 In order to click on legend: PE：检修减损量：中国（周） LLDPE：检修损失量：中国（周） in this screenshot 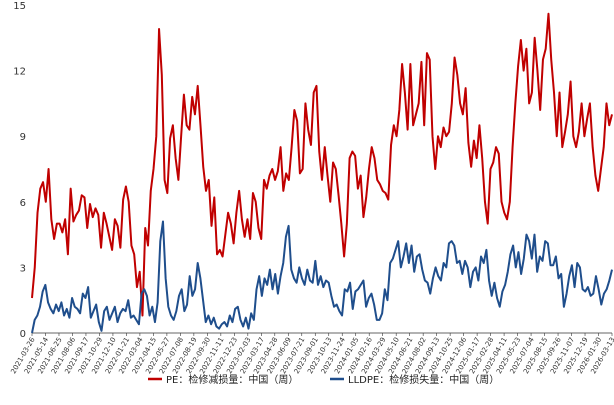, I will do `click(323, 379)`.